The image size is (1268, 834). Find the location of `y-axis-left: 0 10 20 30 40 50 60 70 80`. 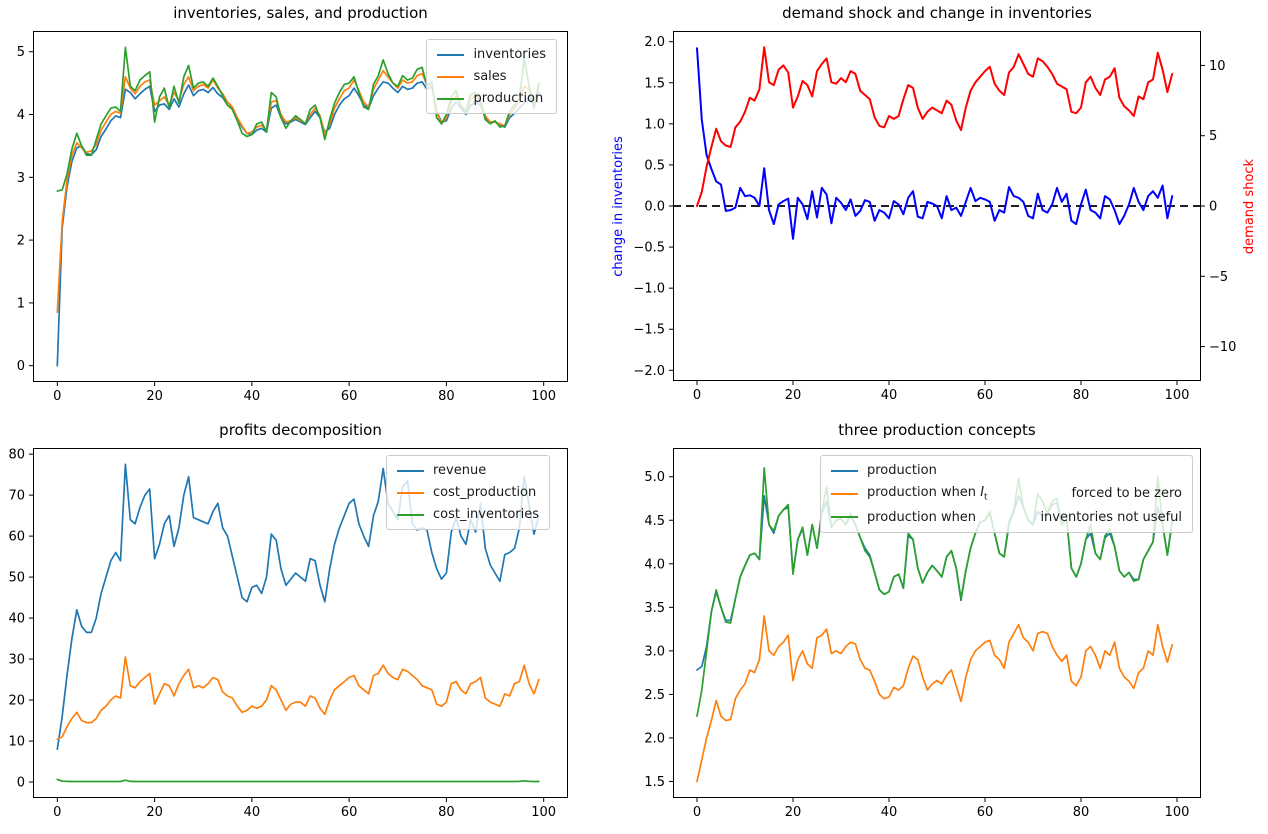

y-axis-left: 0 10 20 30 40 50 60 70 80 is located at coordinates (20, 619).